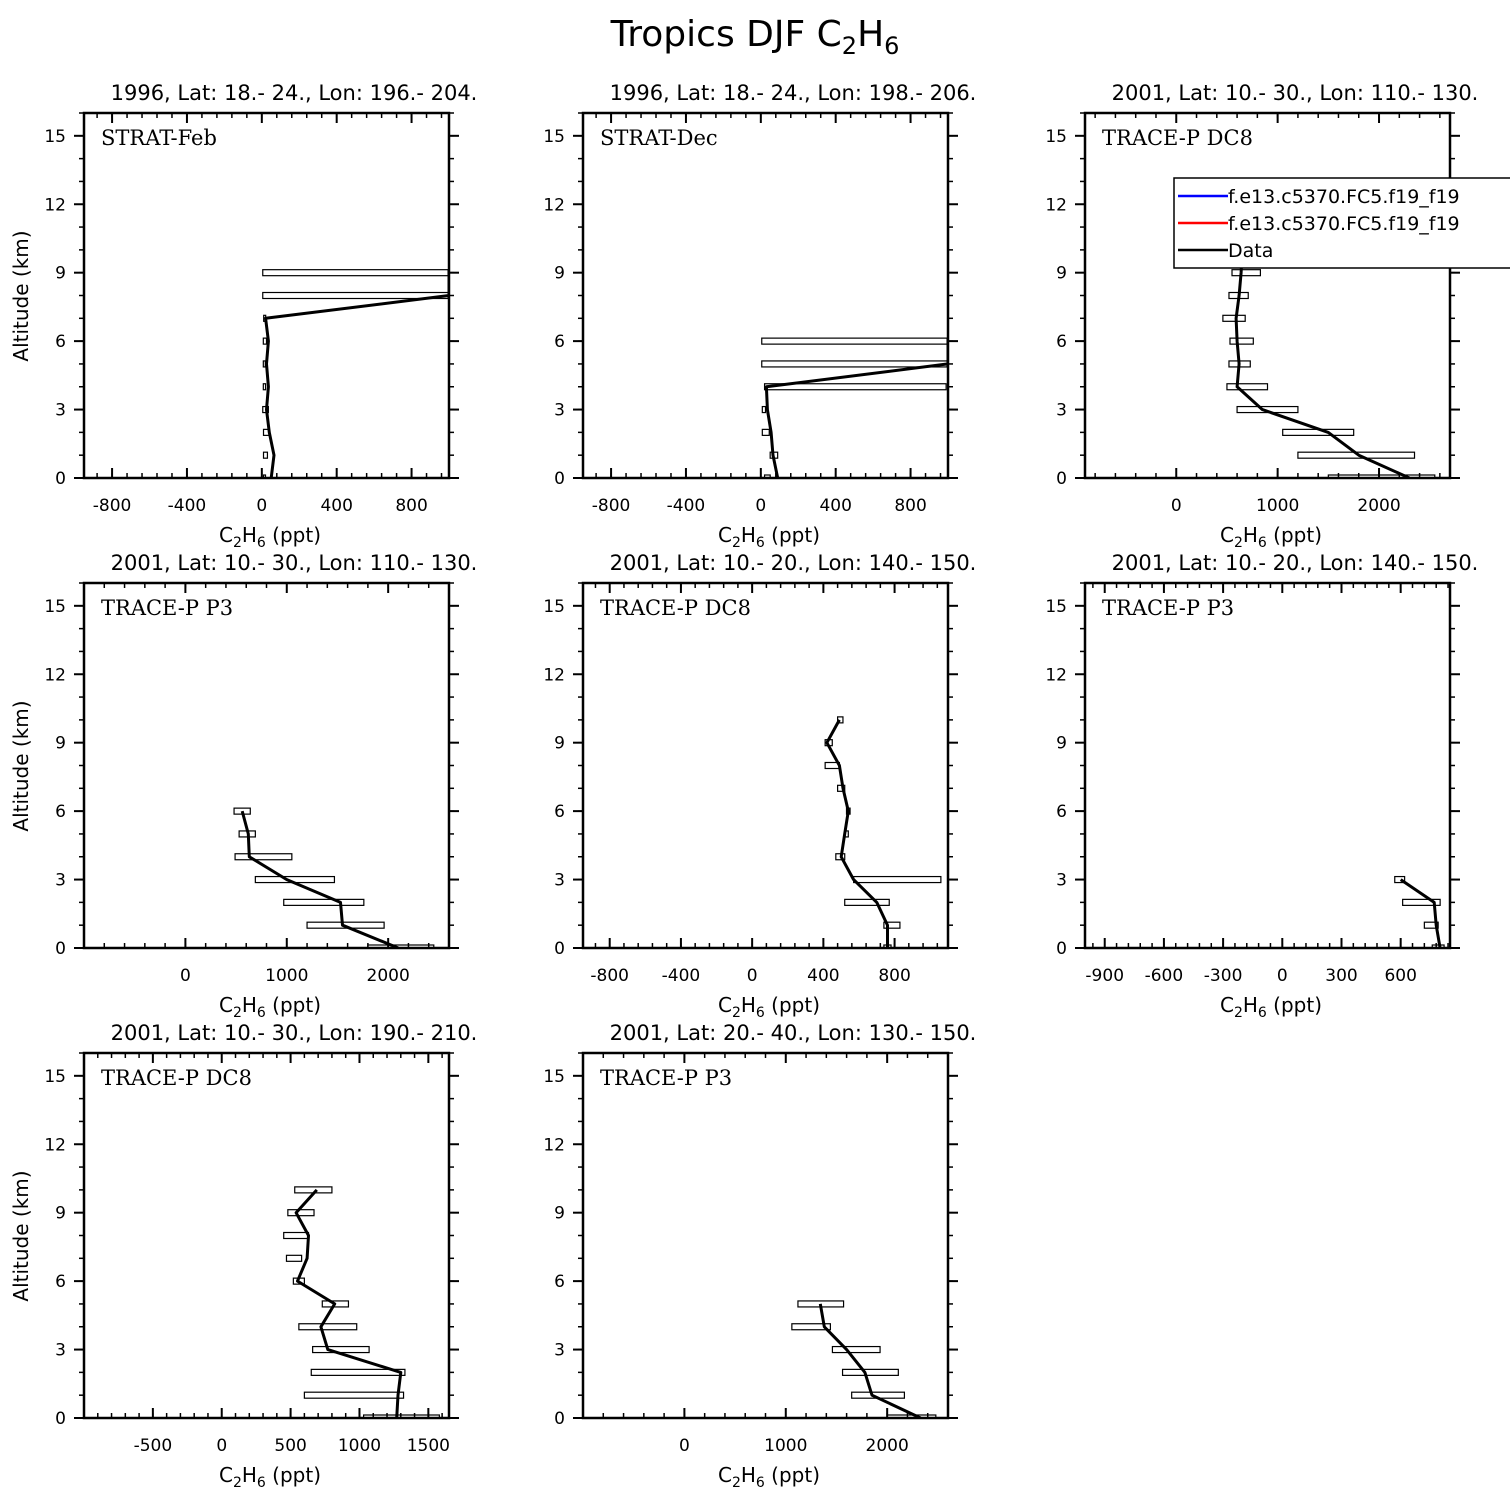  What do you see at coordinates (21, 1235) in the screenshot?
I see `y-axis-label: Altitude (km)` at bounding box center [21, 1235].